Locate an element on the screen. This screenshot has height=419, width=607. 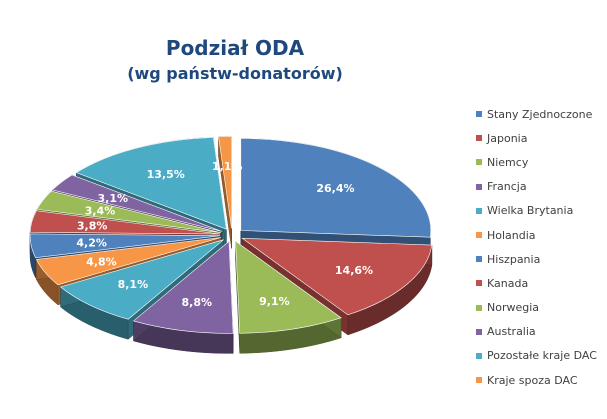
legend-label: Kanada is located at coordinates (508, 283).